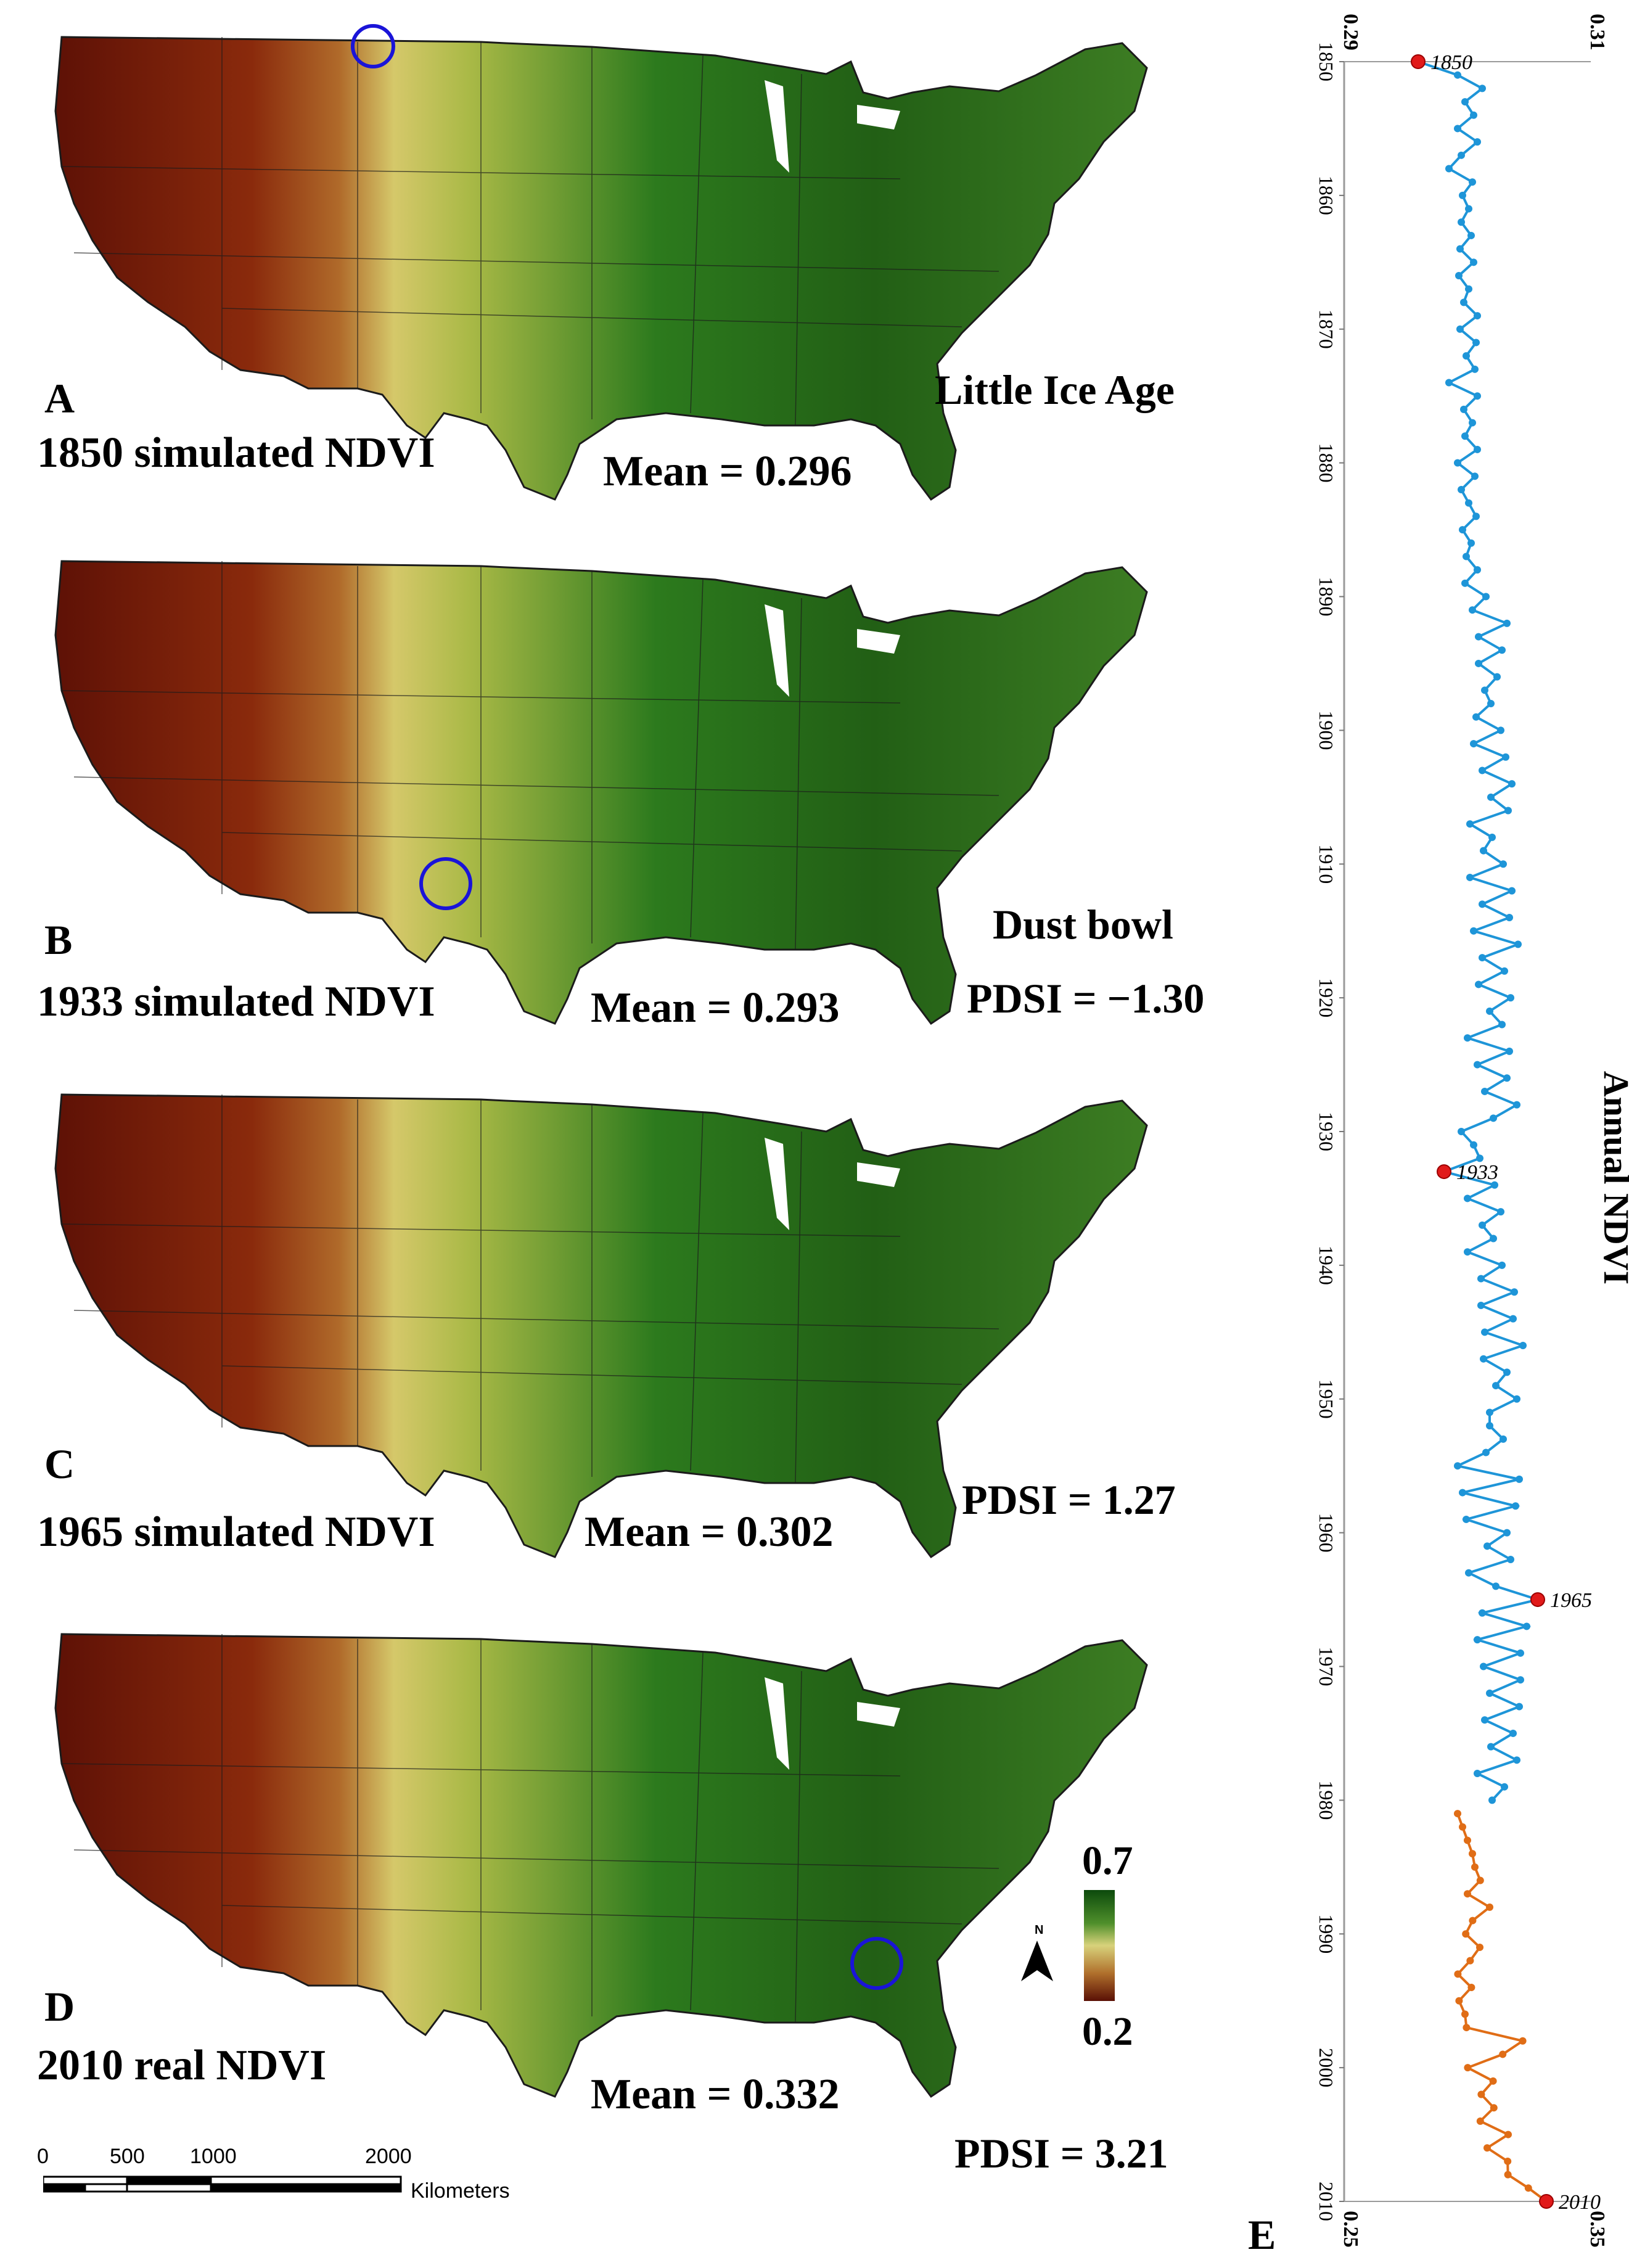 The image size is (1629, 2268). What do you see at coordinates (1326, 1800) in the screenshot?
I see `year-tick-label: 1980` at bounding box center [1326, 1800].